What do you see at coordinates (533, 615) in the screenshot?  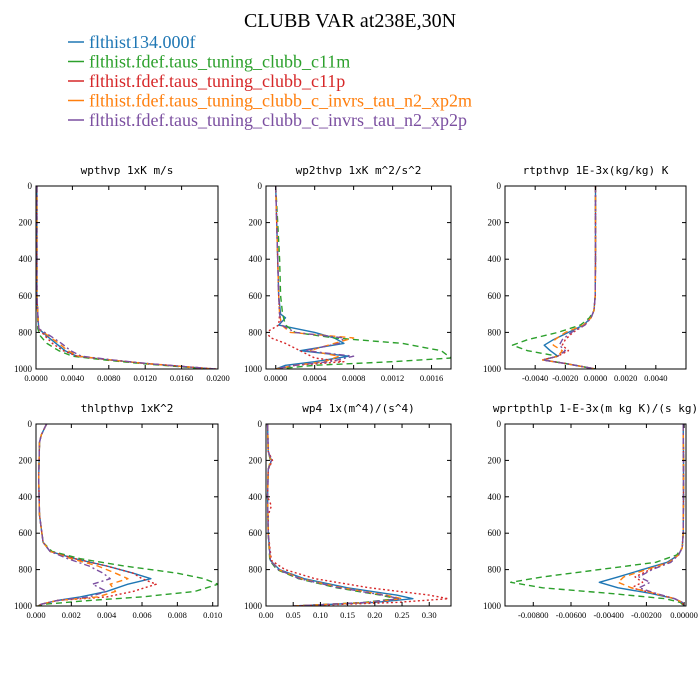 I see `x-tick-label: -0.00800` at bounding box center [533, 615].